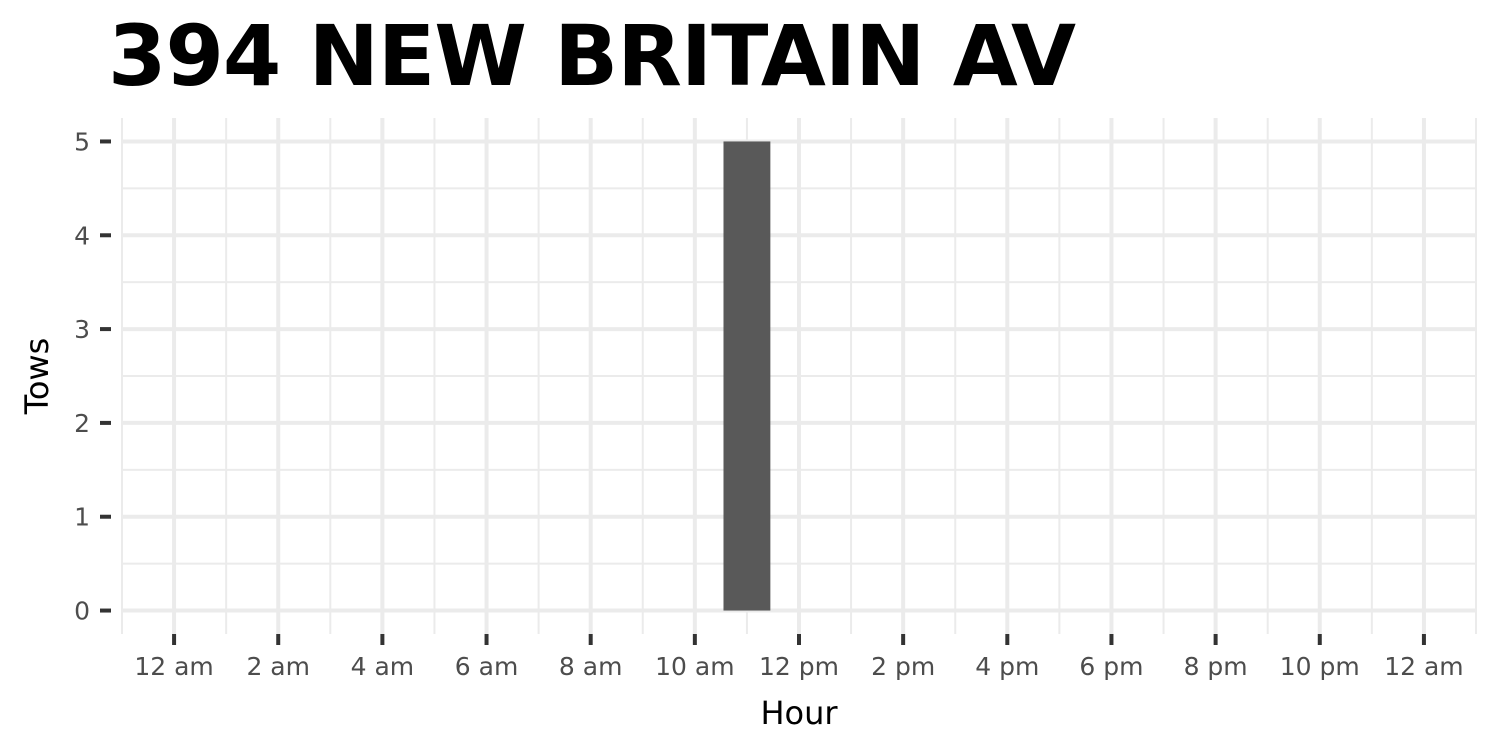  I want to click on y-tick-label: 0, so click(82, 611).